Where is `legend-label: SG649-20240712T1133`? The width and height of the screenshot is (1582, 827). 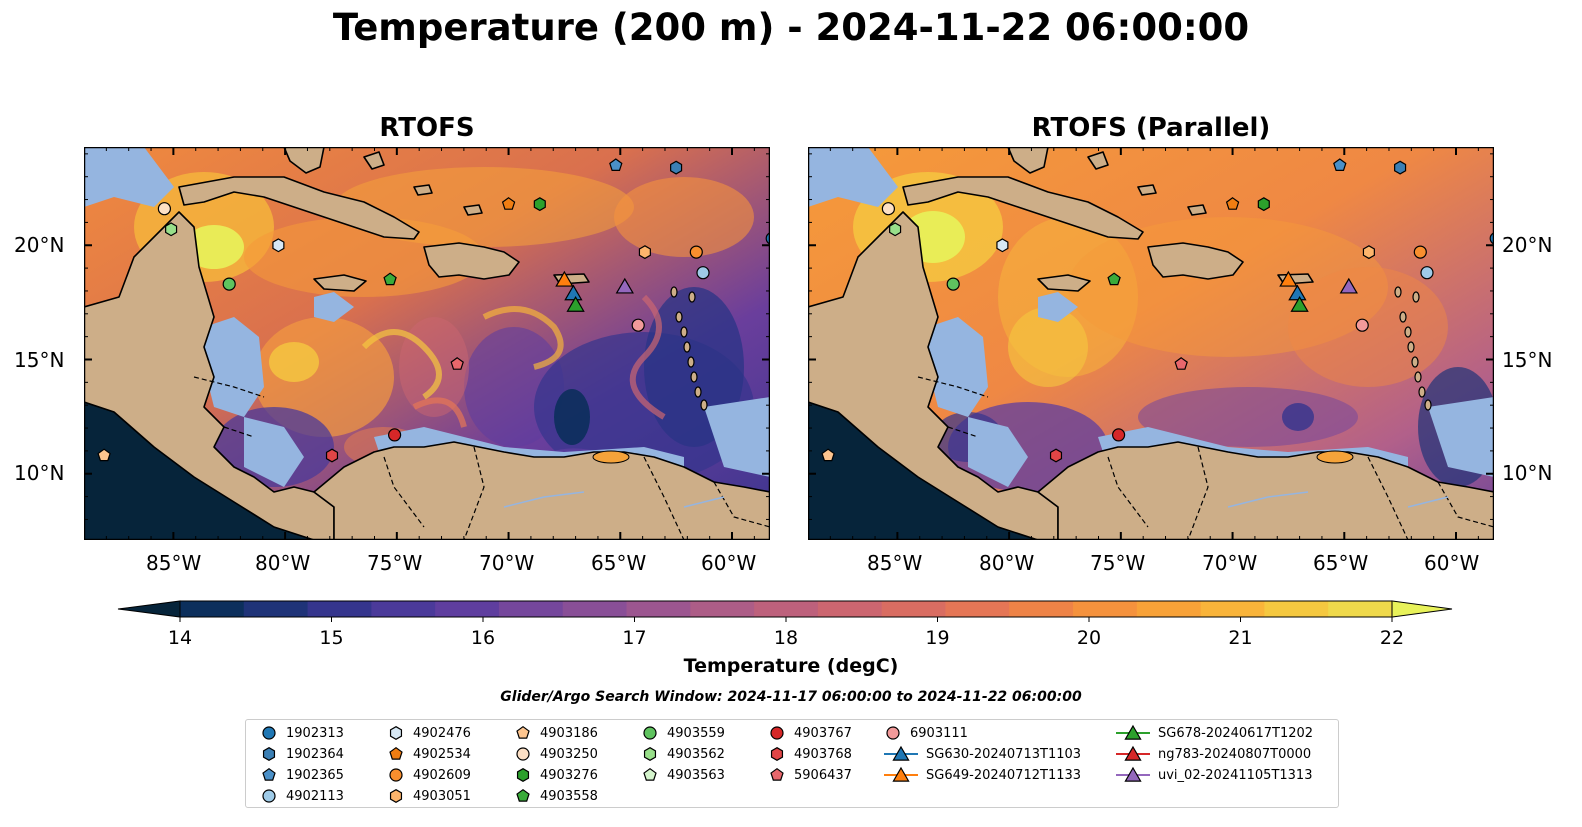
legend-label: SG649-20240712T1133 is located at coordinates (1004, 775).